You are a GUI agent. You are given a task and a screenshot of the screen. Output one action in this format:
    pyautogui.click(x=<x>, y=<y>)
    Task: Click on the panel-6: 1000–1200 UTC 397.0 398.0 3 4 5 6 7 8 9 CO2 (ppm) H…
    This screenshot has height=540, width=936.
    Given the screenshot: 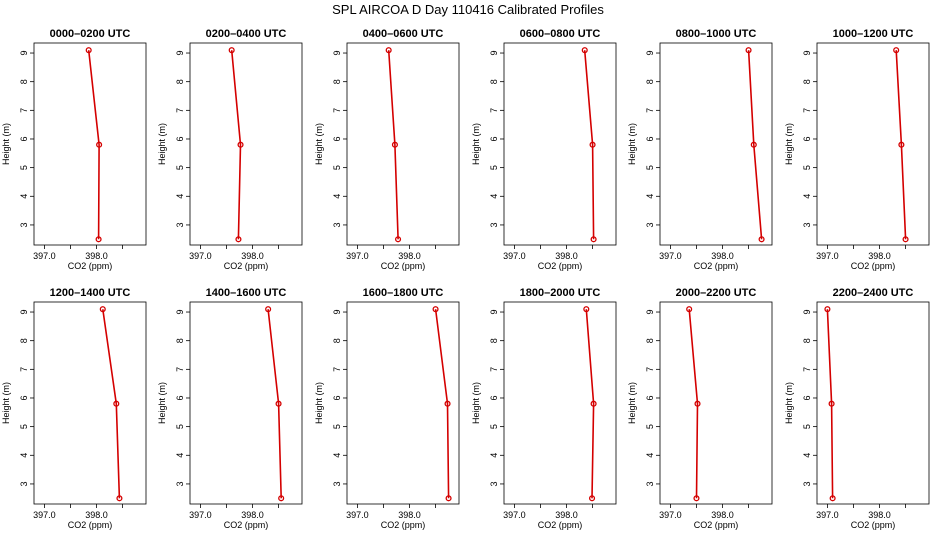 What is the action you would take?
    pyautogui.click(x=857, y=149)
    